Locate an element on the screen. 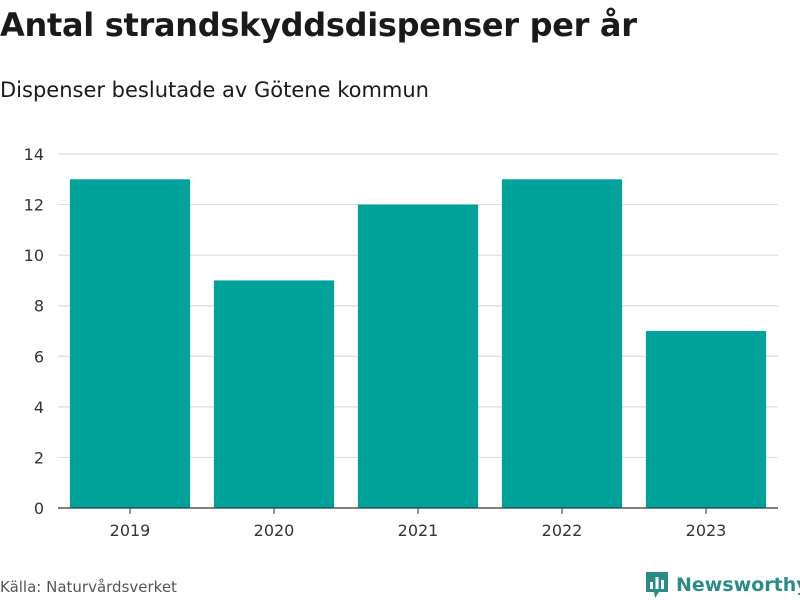  bar-2020 is located at coordinates (274, 394).